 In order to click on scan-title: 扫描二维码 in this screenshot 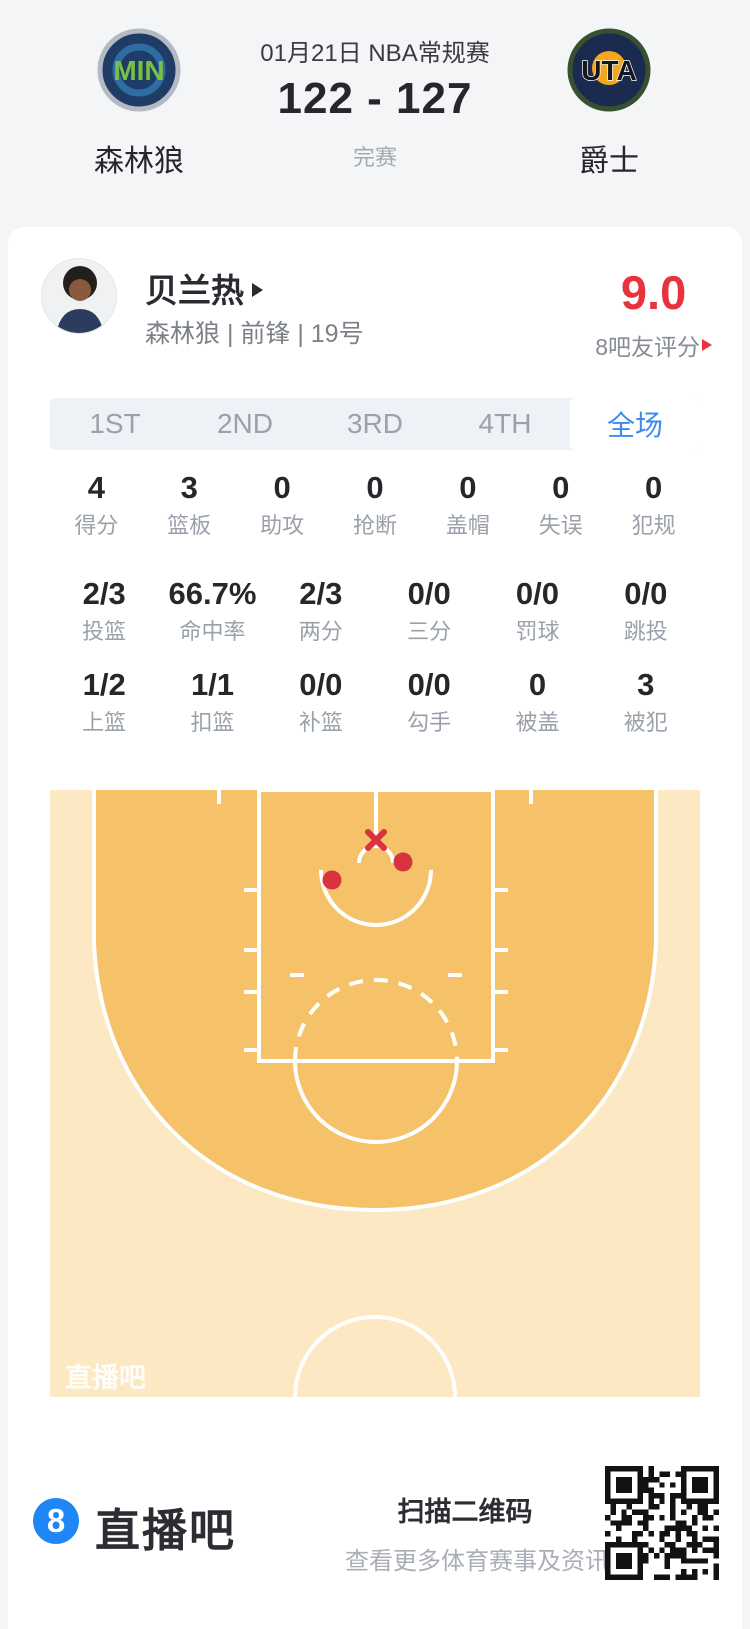, I will do `click(465, 1512)`.